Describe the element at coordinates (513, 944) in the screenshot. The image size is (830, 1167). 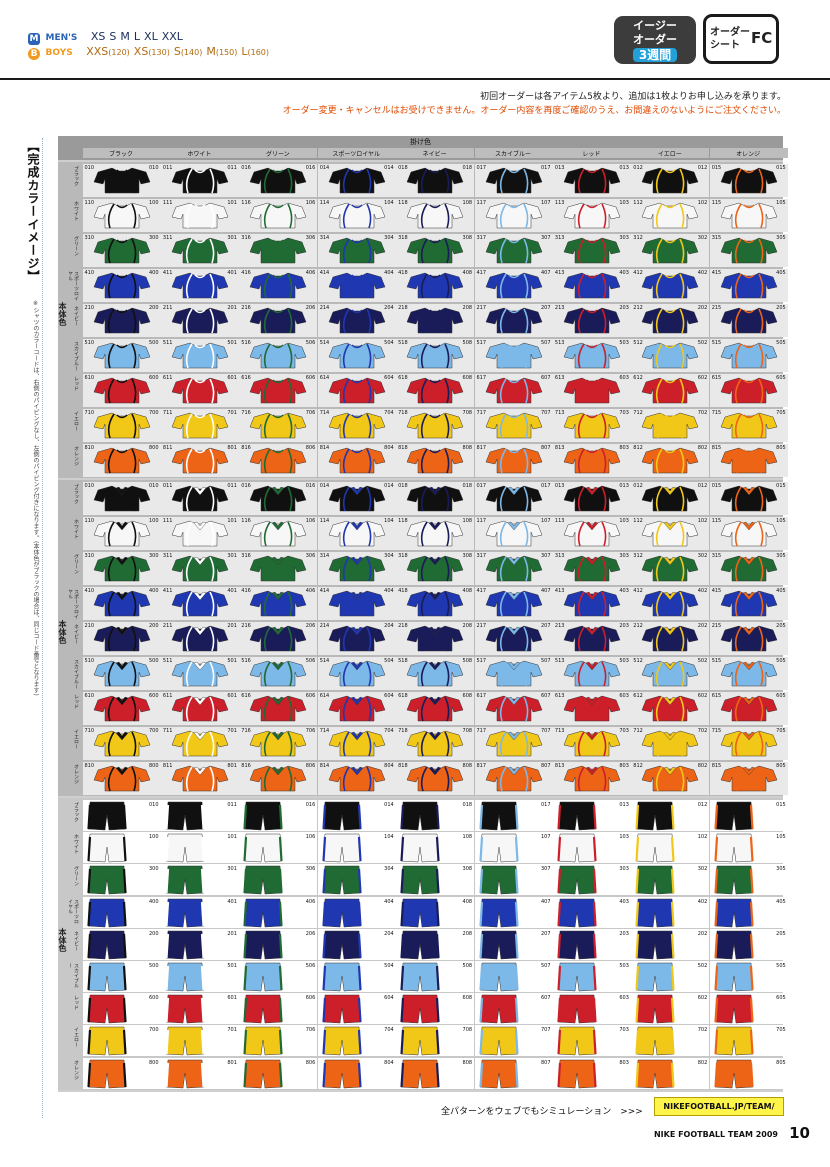
I see `shorts-swatch: 207` at that location.